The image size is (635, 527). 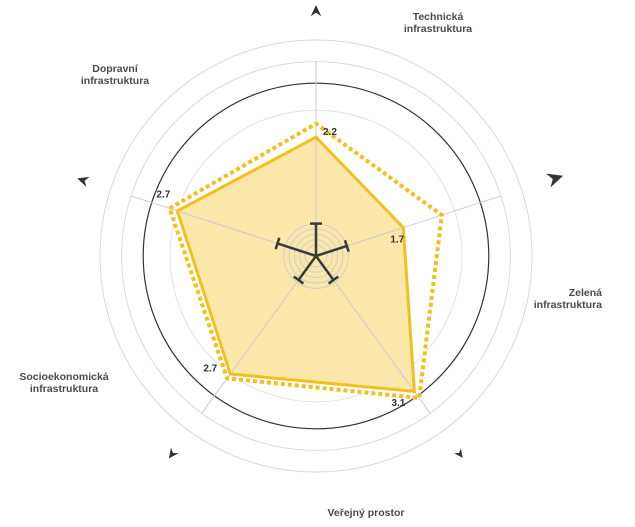 What do you see at coordinates (397, 239) in the screenshot?
I see `value-label-2: 1.7` at bounding box center [397, 239].